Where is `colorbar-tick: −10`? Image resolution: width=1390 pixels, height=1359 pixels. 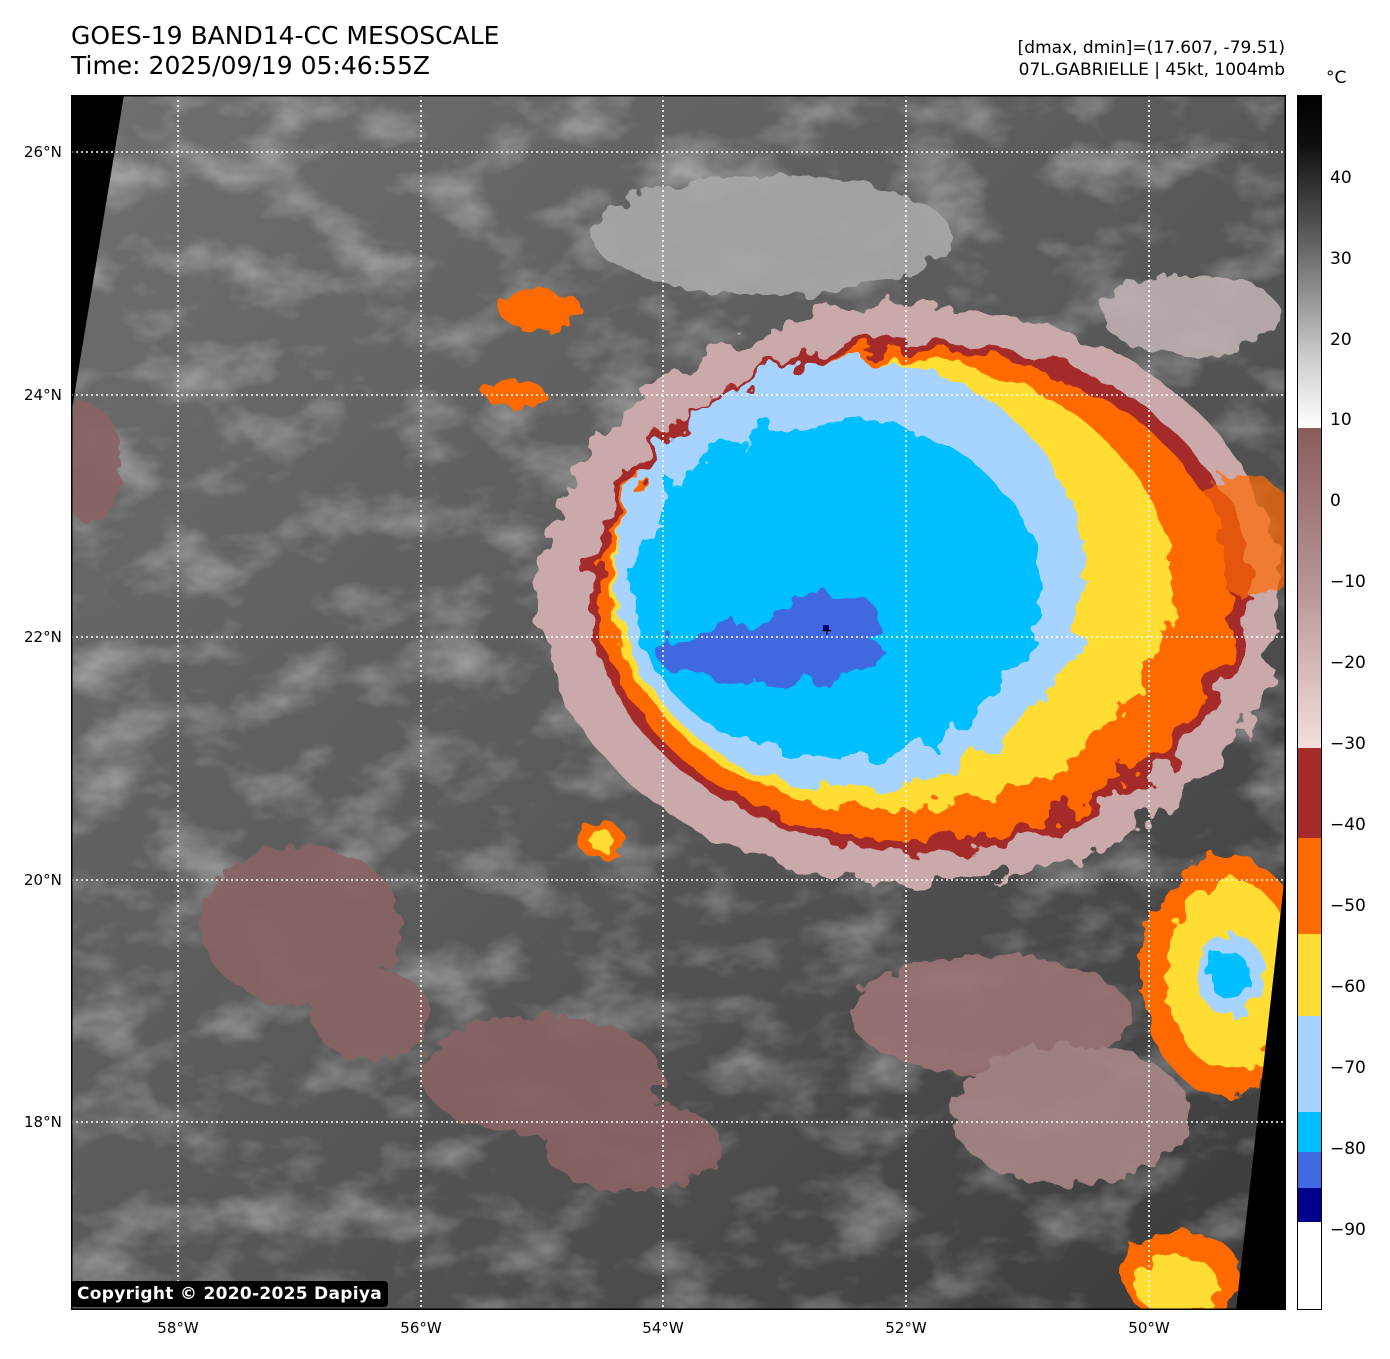 colorbar-tick: −10 is located at coordinates (1348, 582).